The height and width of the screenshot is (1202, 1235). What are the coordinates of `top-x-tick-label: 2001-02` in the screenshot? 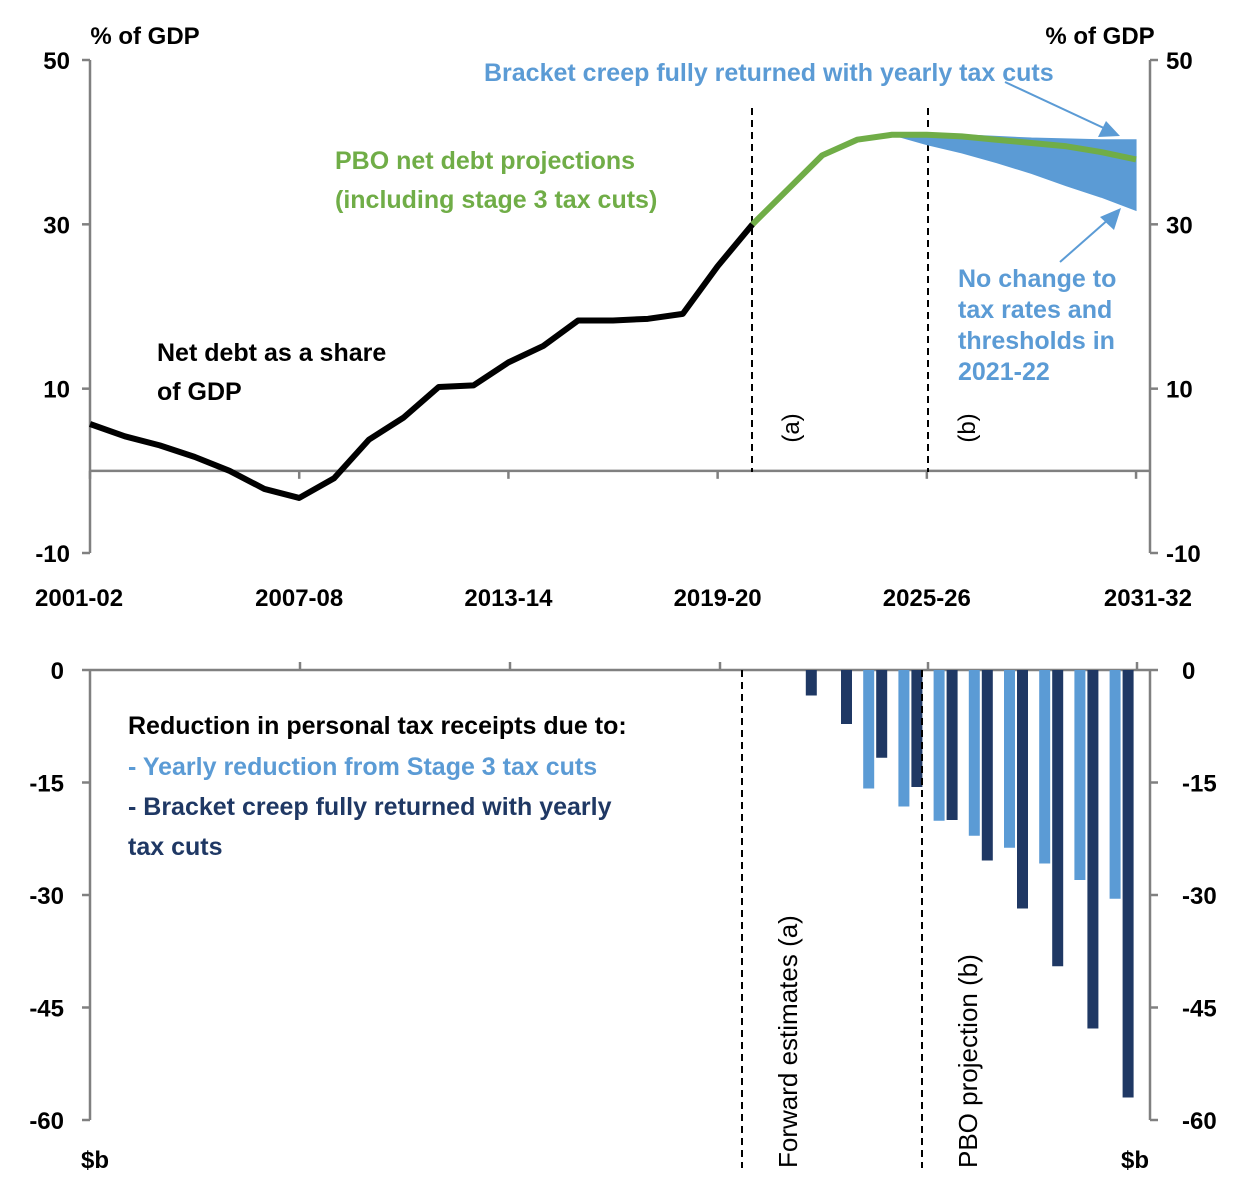 It's located at (79, 598).